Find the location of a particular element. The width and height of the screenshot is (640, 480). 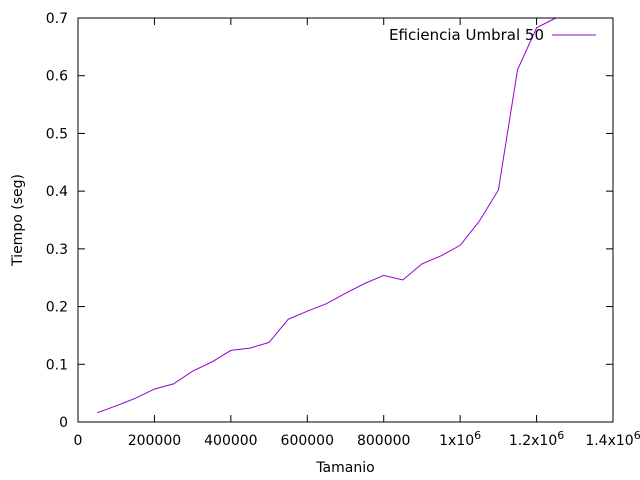

y-tick-label: 0 is located at coordinates (63, 423).